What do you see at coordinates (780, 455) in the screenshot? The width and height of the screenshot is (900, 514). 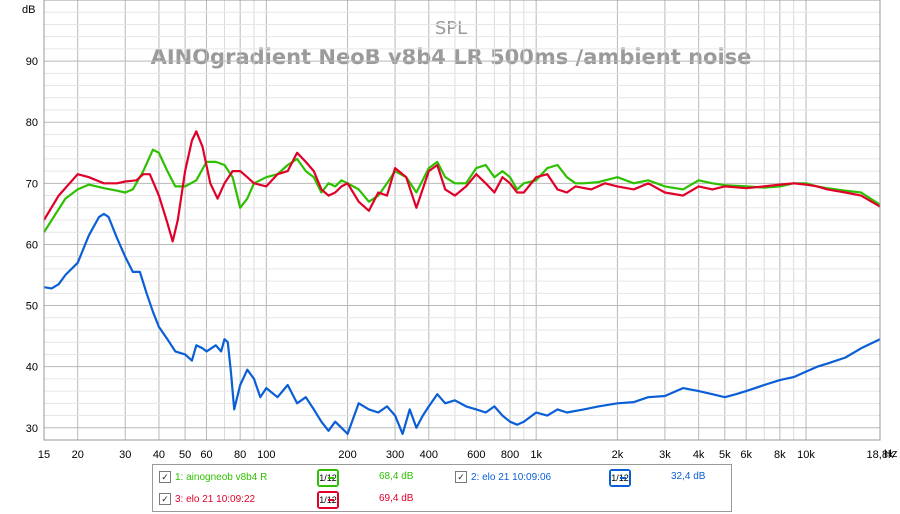 I see `x-tick-label: 8k` at bounding box center [780, 455].